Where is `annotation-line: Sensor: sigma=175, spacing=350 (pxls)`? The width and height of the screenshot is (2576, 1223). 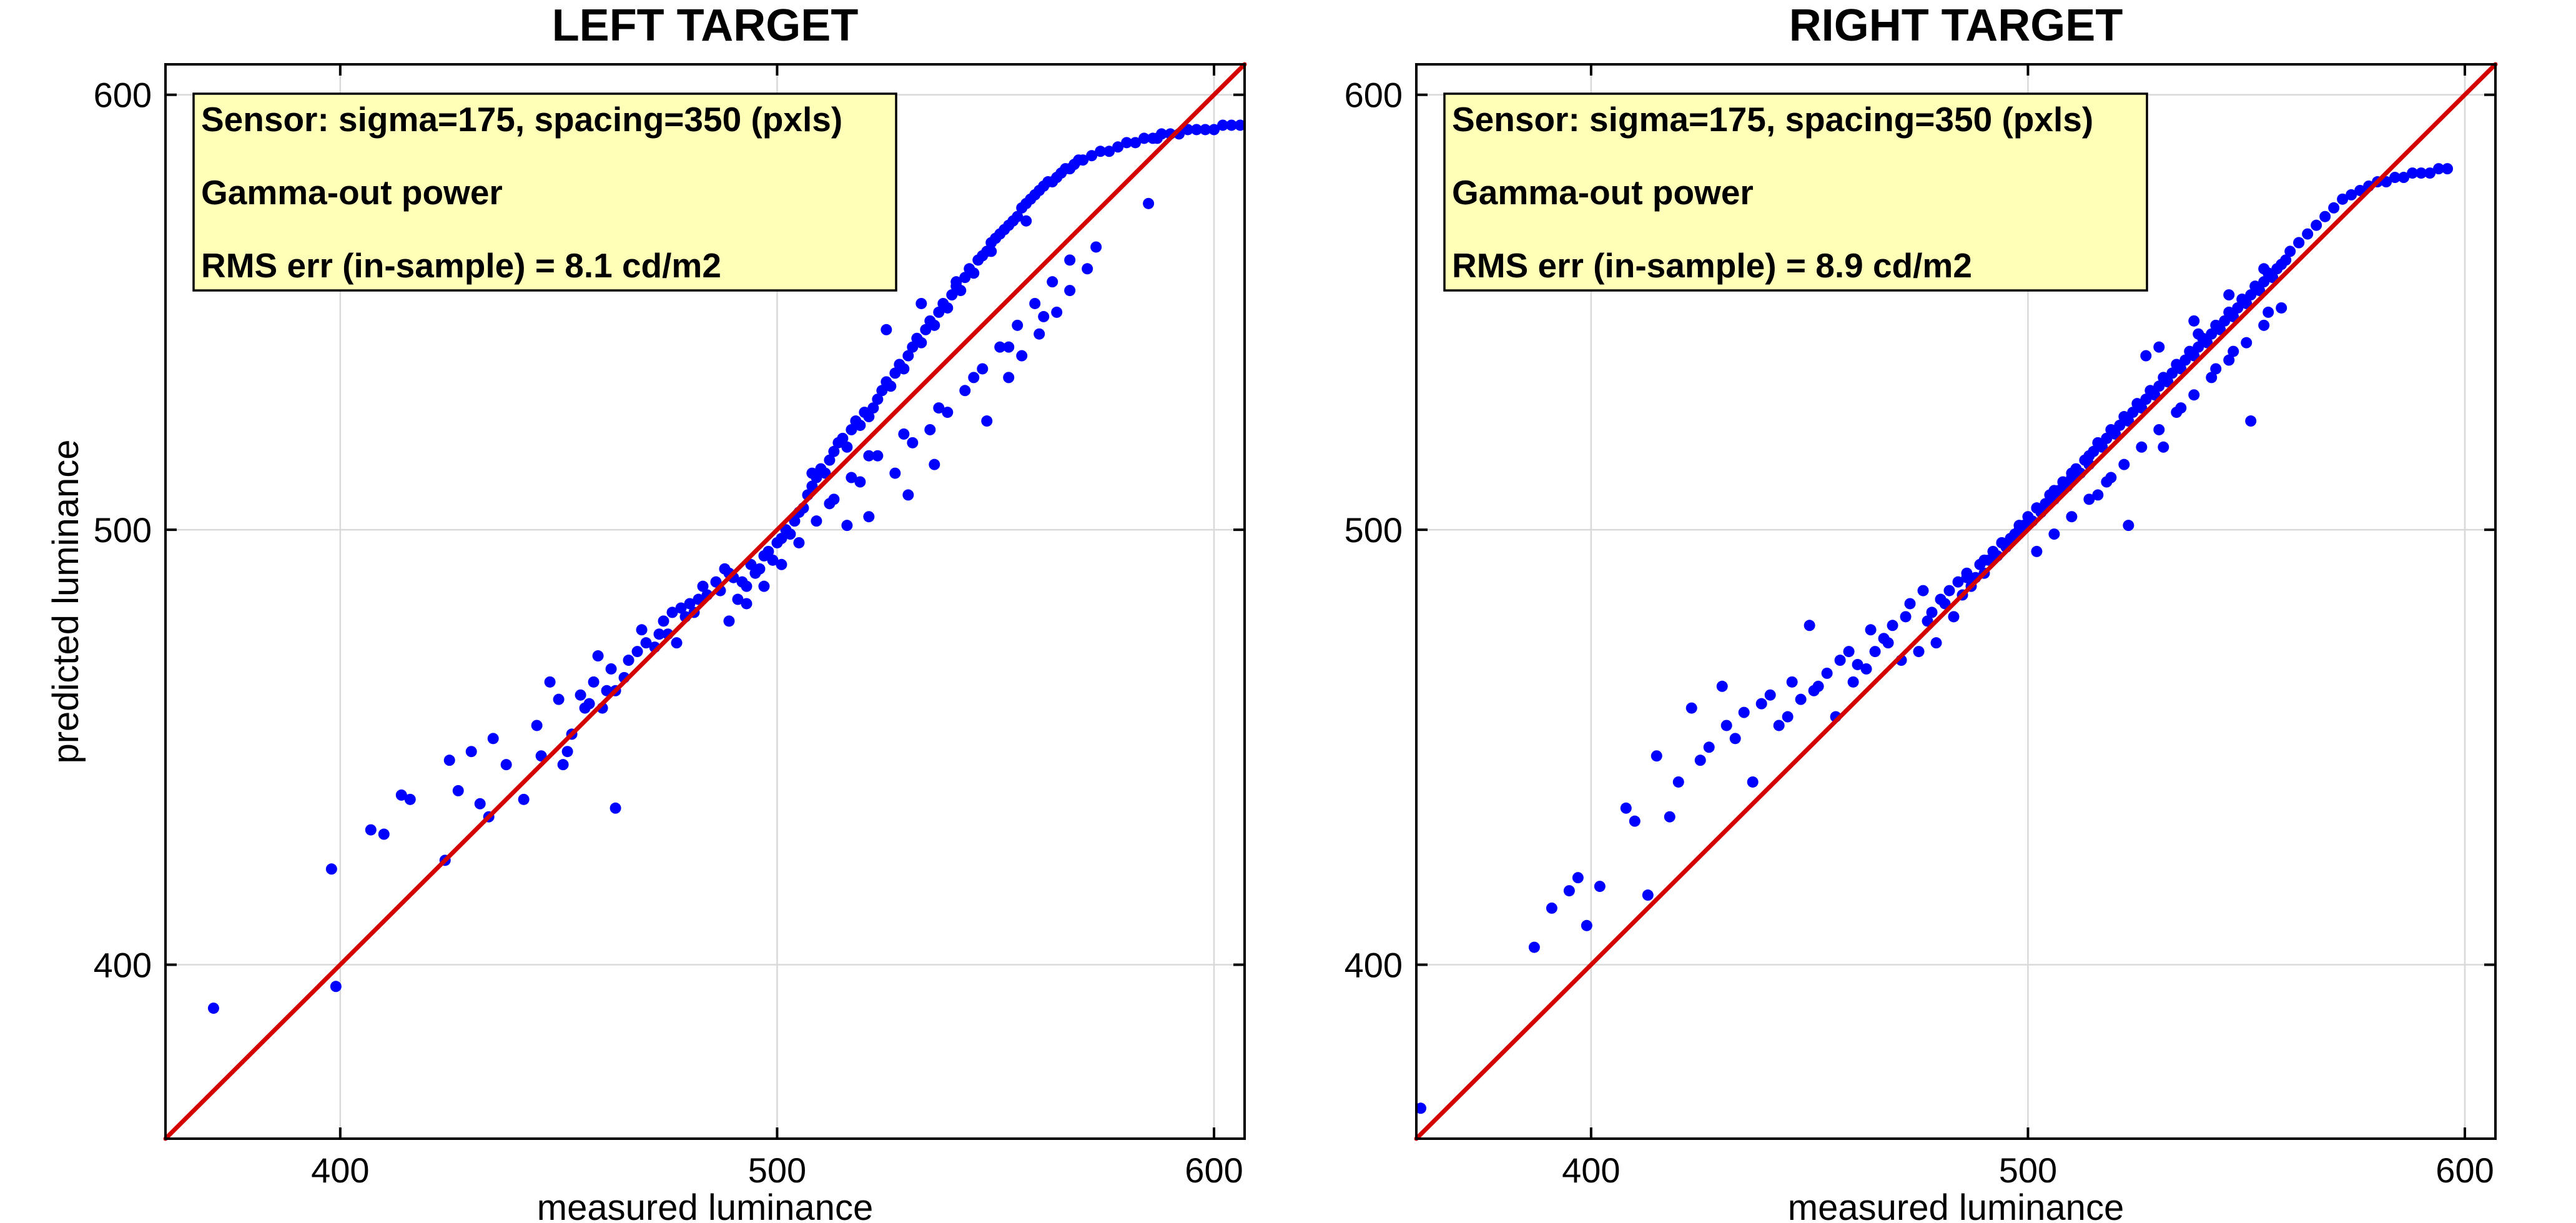
annotation-line: Sensor: sigma=175, spacing=350 (pxls) is located at coordinates (1773, 120).